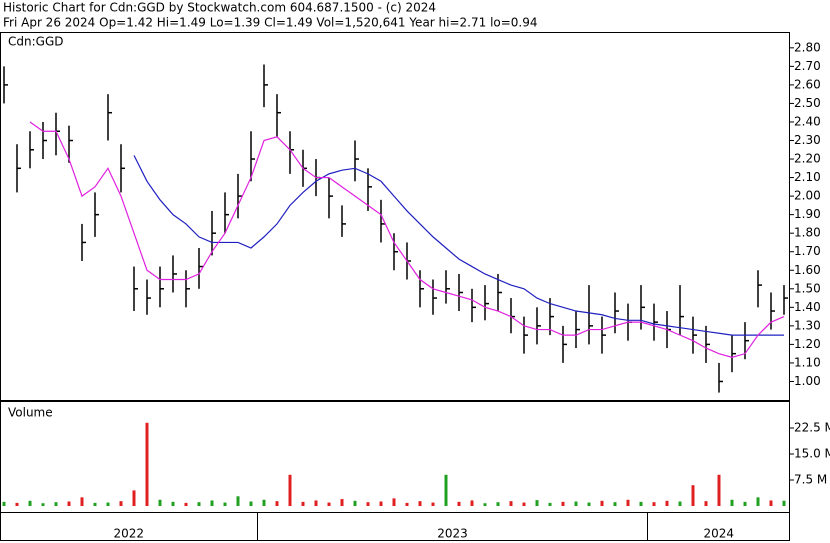 Image resolution: width=830 pixels, height=543 pixels. I want to click on y-tick-label: 1.10, so click(807, 362).